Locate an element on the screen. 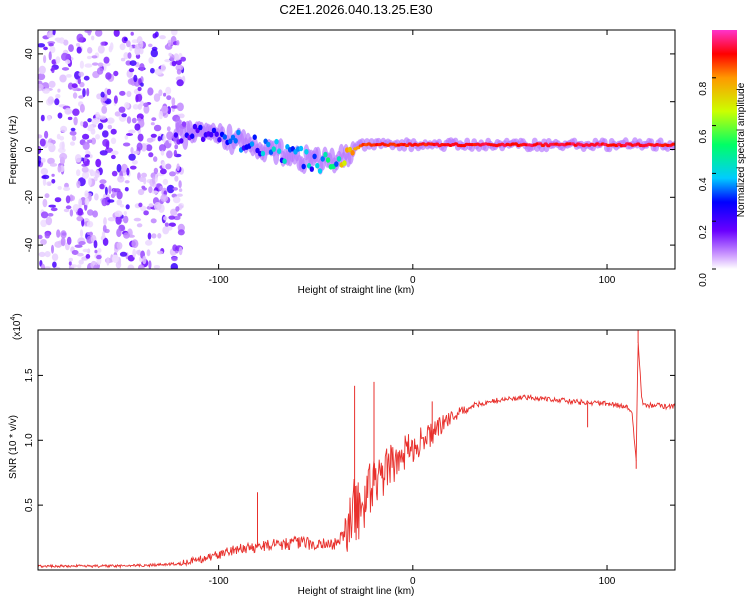 This screenshot has height=600, width=750. snr-y-tick-label: 1.5 is located at coordinates (29, 375).